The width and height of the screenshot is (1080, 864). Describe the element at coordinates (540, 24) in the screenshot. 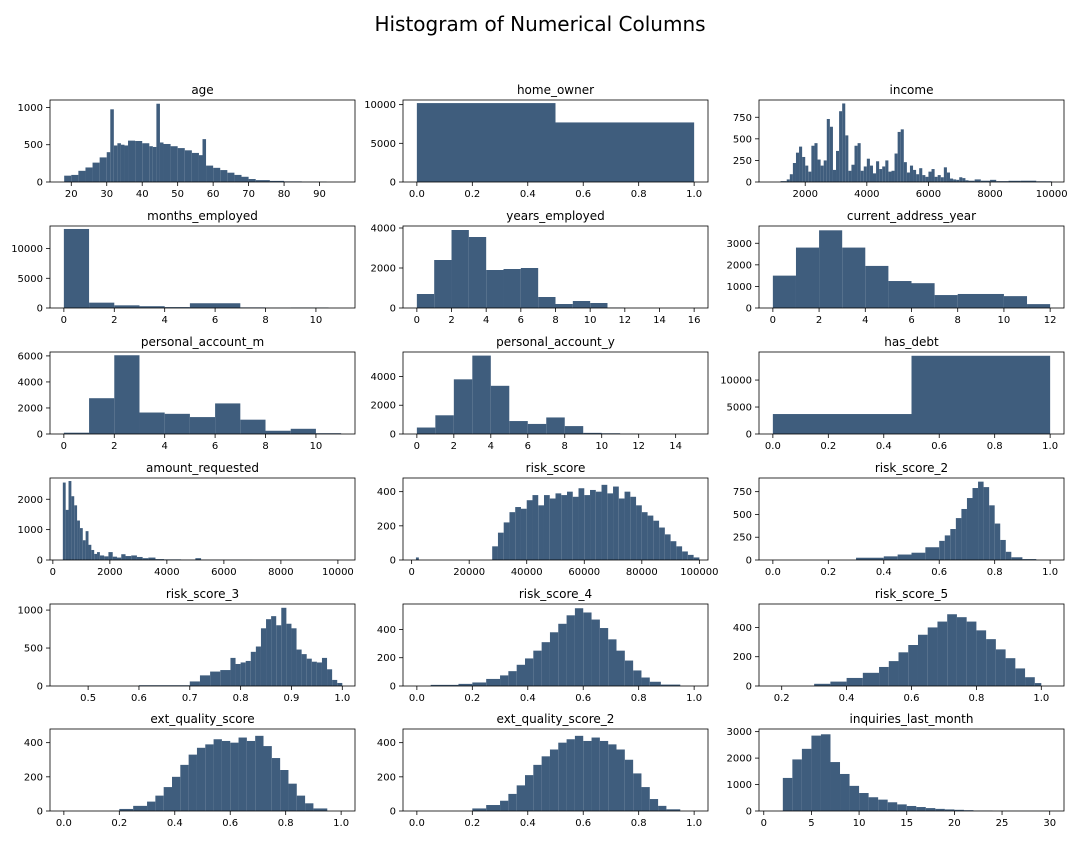

I see `figure-title: Histogram of Numerical Columns` at that location.